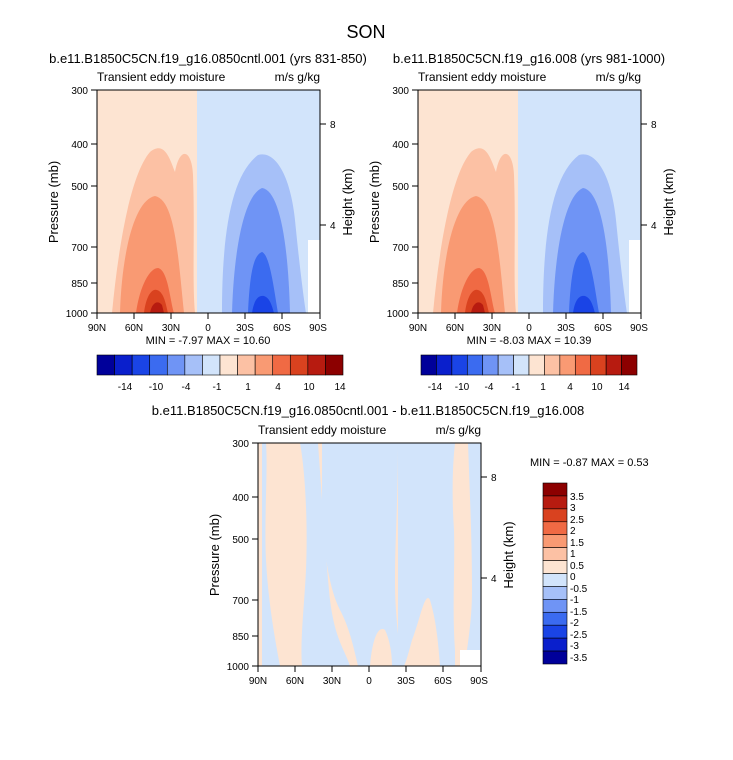  What do you see at coordinates (573, 508) in the screenshot?
I see `colorbar-label: 3` at bounding box center [573, 508].